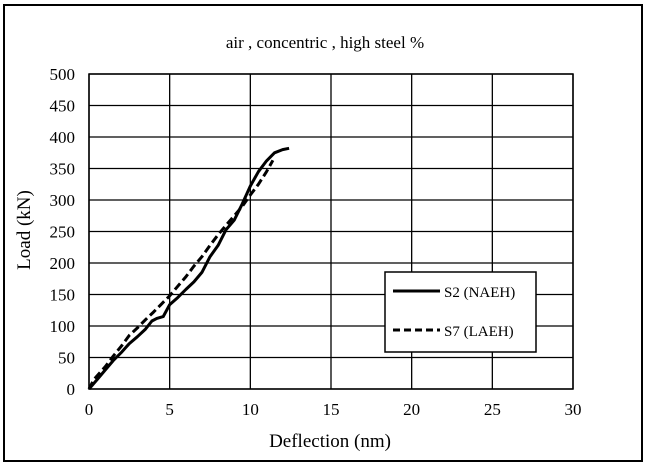 The height and width of the screenshot is (468, 650). What do you see at coordinates (492, 409) in the screenshot?
I see `x-tick-label: 25` at bounding box center [492, 409].